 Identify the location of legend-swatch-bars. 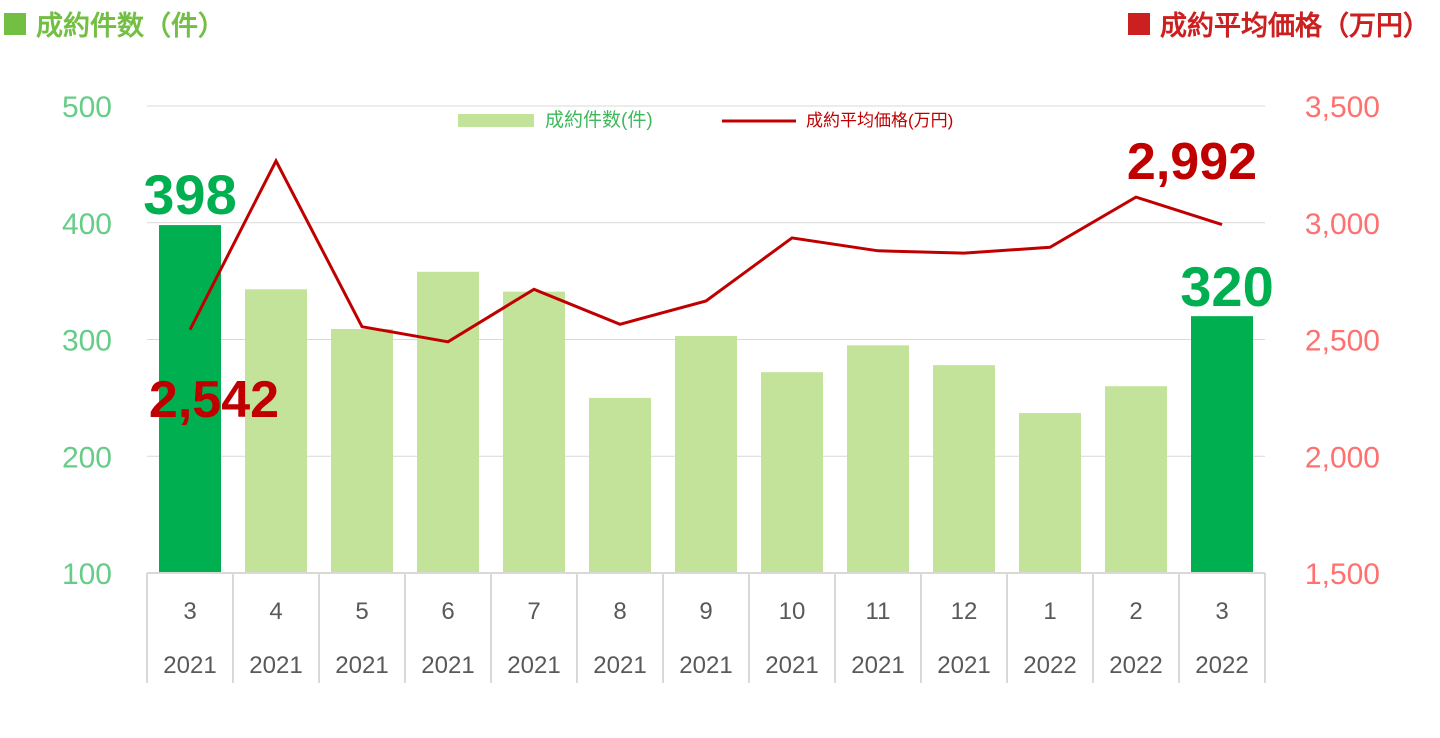
(496, 120).